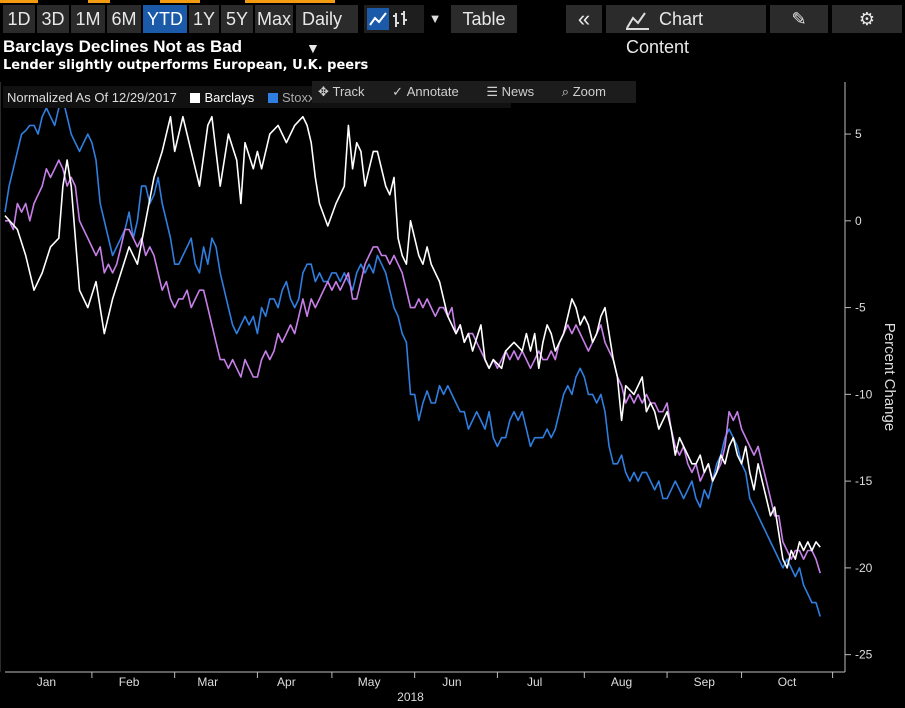 This screenshot has width=905, height=708. Describe the element at coordinates (534, 682) in the screenshot. I see `x-tick-label: Jul` at that location.